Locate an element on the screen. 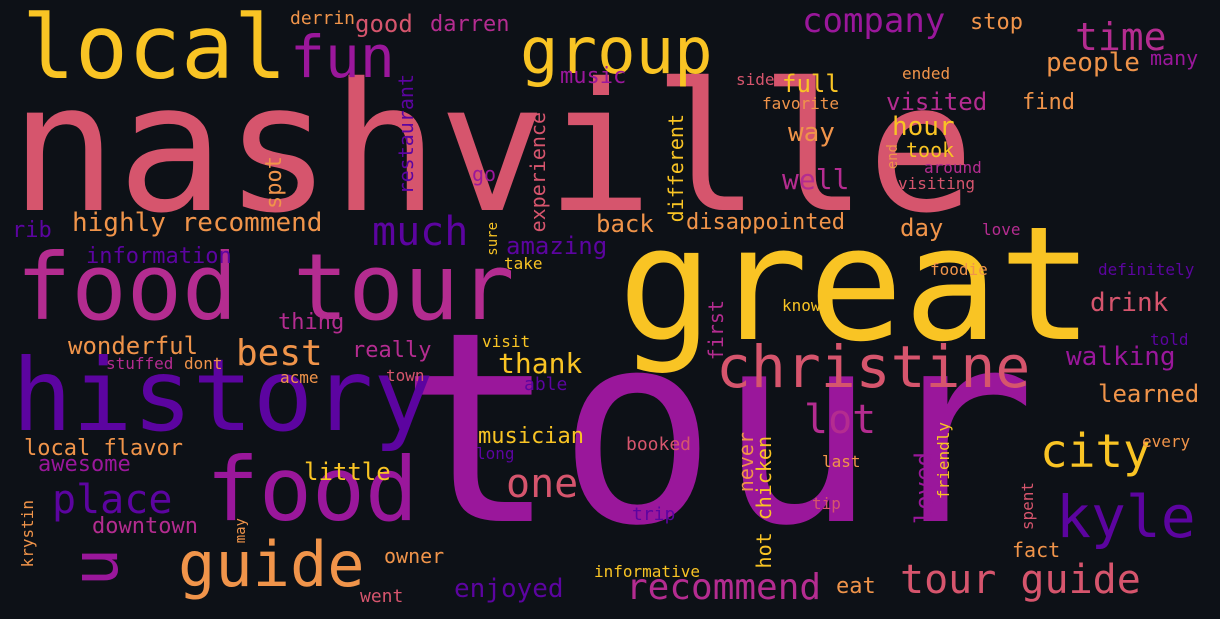  word-ended: ended is located at coordinates (926, 73).